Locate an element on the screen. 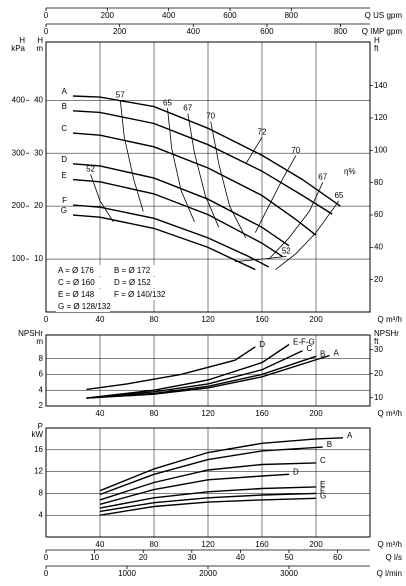 This screenshot has width=406, height=586. y-unit: kW is located at coordinates (37, 434).